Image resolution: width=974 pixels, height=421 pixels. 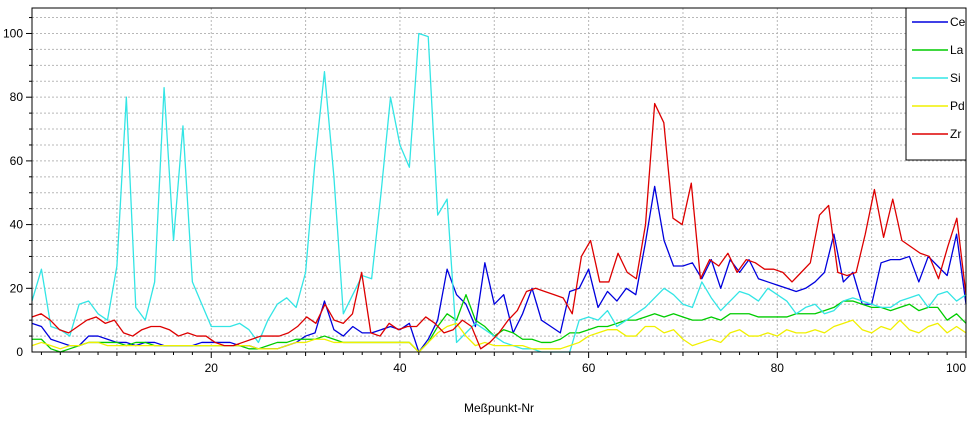 I want to click on y-tick-label: 100, so click(x=13, y=33).